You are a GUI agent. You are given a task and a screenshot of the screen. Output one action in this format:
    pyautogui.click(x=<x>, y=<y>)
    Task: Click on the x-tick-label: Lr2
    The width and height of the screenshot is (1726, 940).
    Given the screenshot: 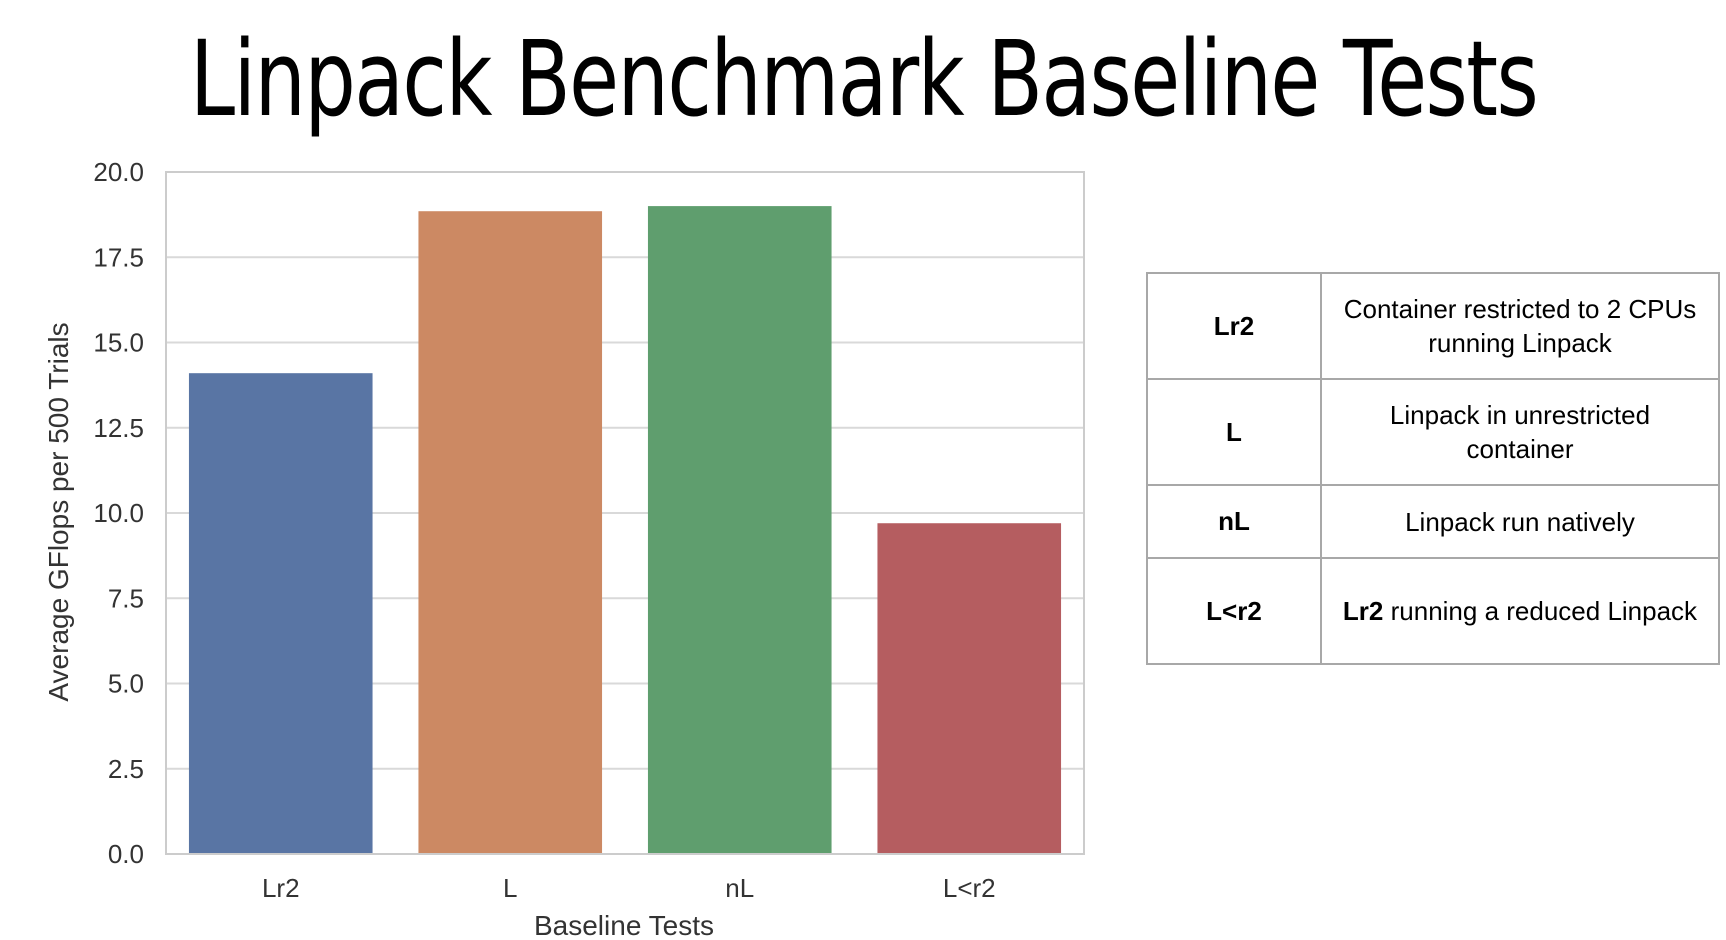 What is the action you would take?
    pyautogui.click(x=281, y=888)
    